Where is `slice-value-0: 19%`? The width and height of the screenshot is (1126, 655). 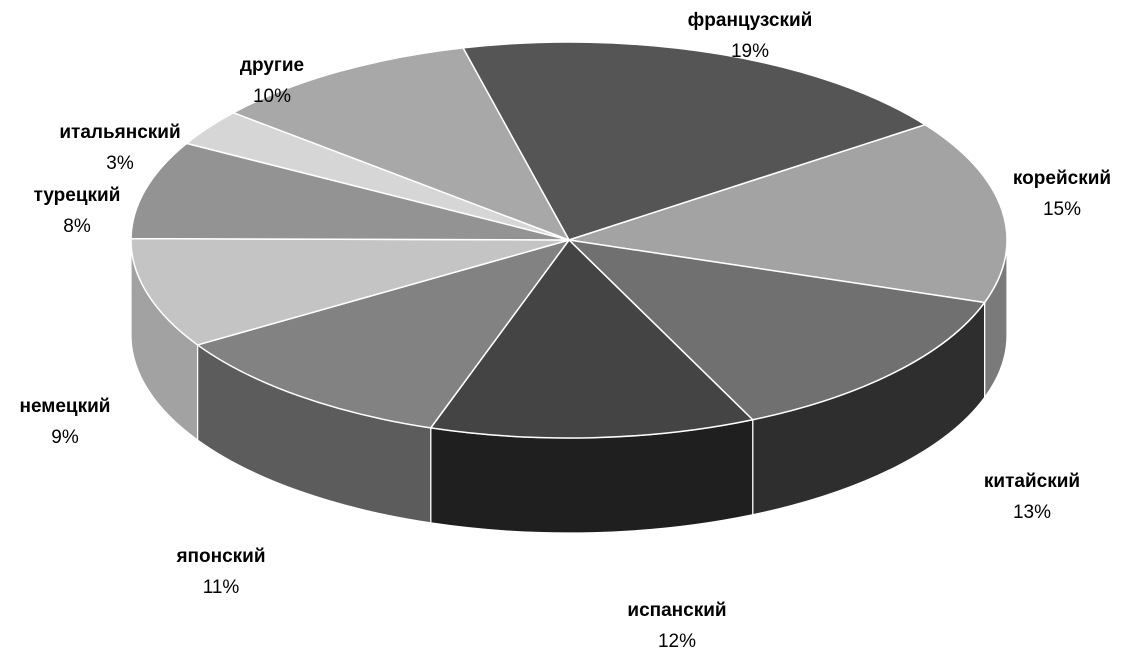
slice-value-0: 19% is located at coordinates (750, 51).